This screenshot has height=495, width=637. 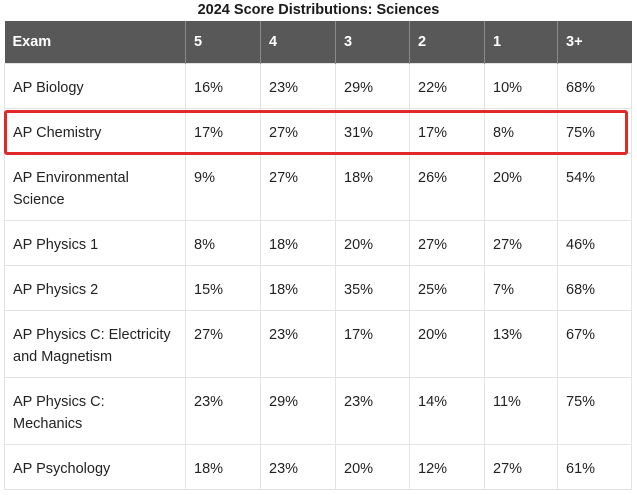 What do you see at coordinates (95, 130) in the screenshot?
I see `exam-name-cell: AP Chemistry` at bounding box center [95, 130].